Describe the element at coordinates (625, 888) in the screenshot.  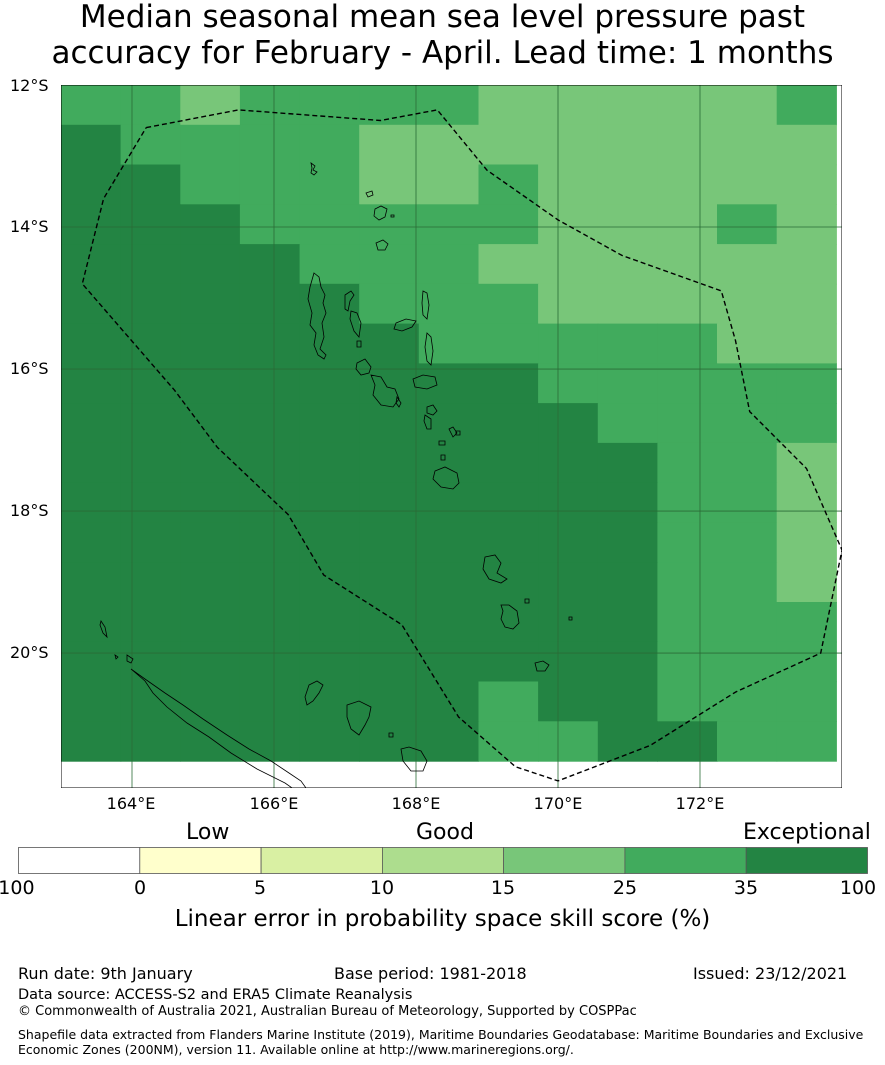
I see `colorbar-tick: 25` at that location.